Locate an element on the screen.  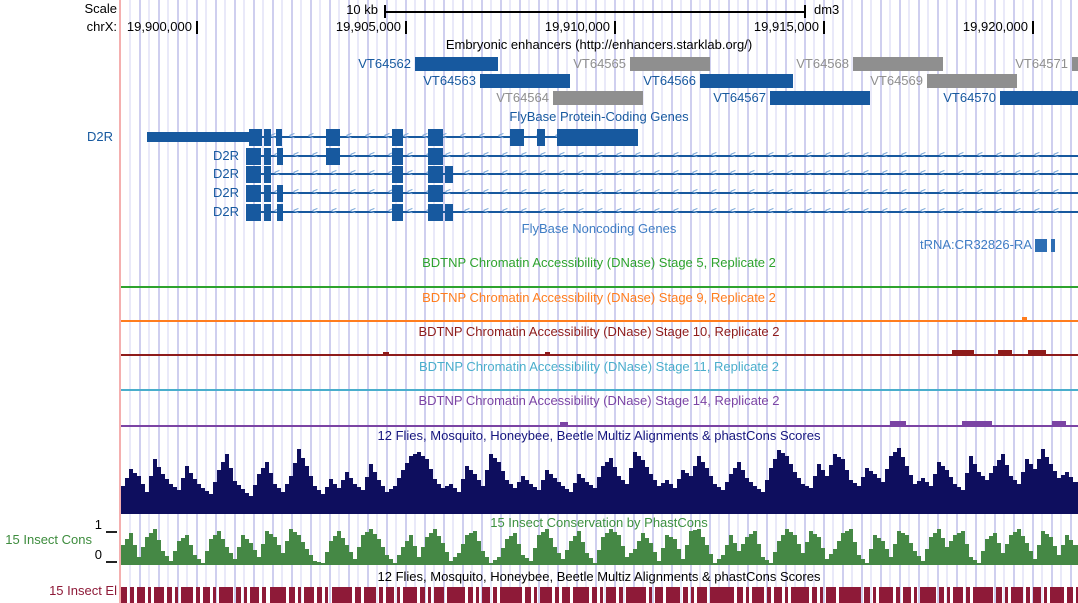
enhancer-label: VT64567 is located at coordinates (739, 97).